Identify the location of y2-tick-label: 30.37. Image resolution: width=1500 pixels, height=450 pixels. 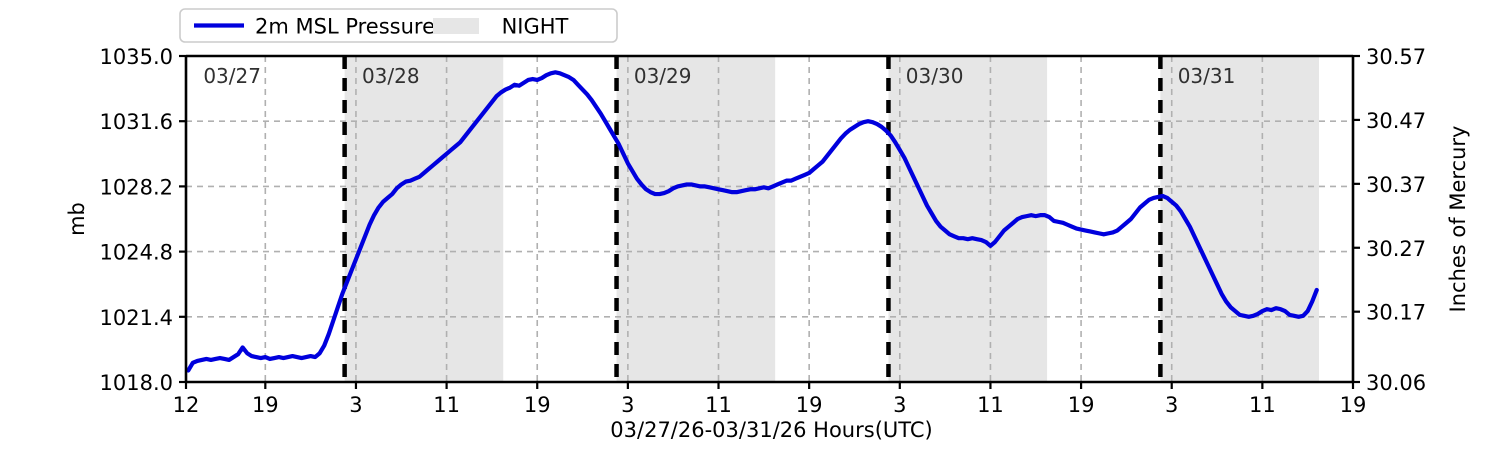
(1396, 185).